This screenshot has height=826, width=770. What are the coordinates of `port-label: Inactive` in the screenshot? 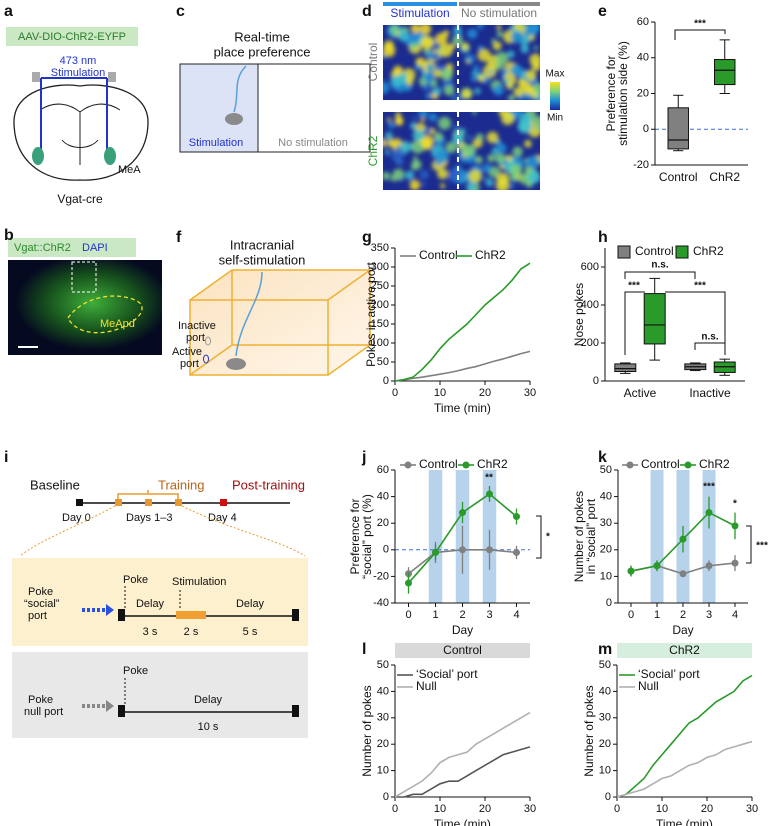 It's located at (197, 326).